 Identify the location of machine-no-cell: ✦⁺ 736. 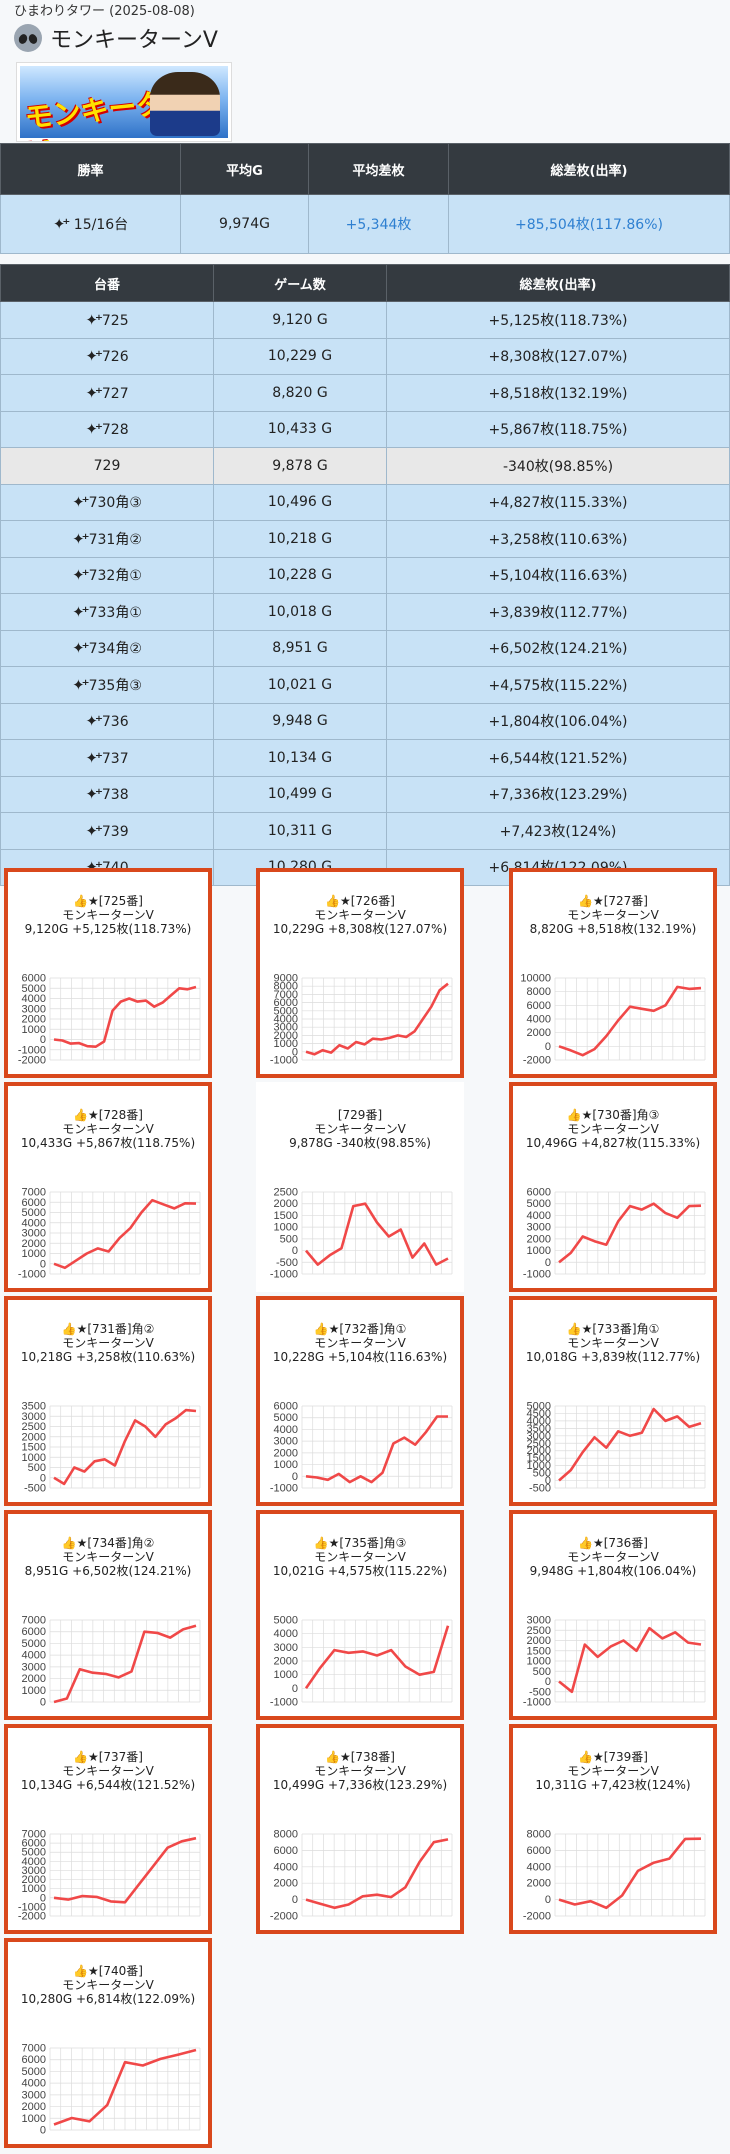
(107, 721).